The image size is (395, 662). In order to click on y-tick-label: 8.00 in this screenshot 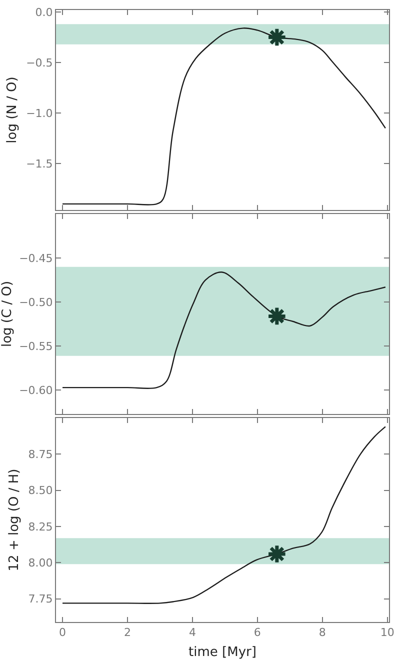, I will do `click(40, 563)`.